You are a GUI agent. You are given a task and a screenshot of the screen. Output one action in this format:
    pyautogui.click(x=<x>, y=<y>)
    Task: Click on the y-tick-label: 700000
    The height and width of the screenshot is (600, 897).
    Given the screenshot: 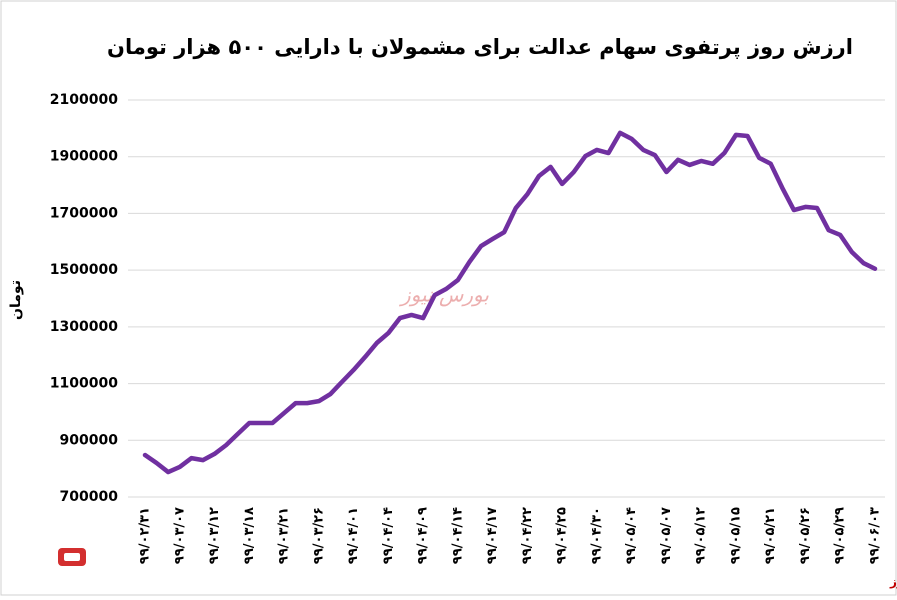 What is the action you would take?
    pyautogui.click(x=89, y=497)
    